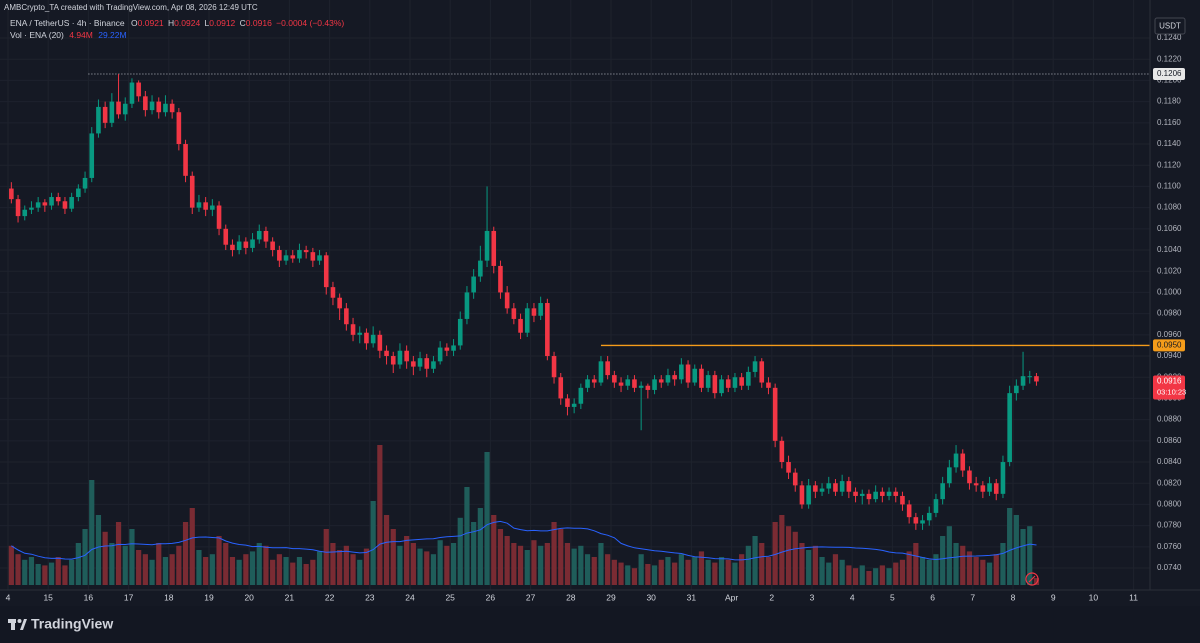 Image resolution: width=1200 pixels, height=643 pixels. I want to click on y-tick-label: 0.0760, so click(1169, 546).